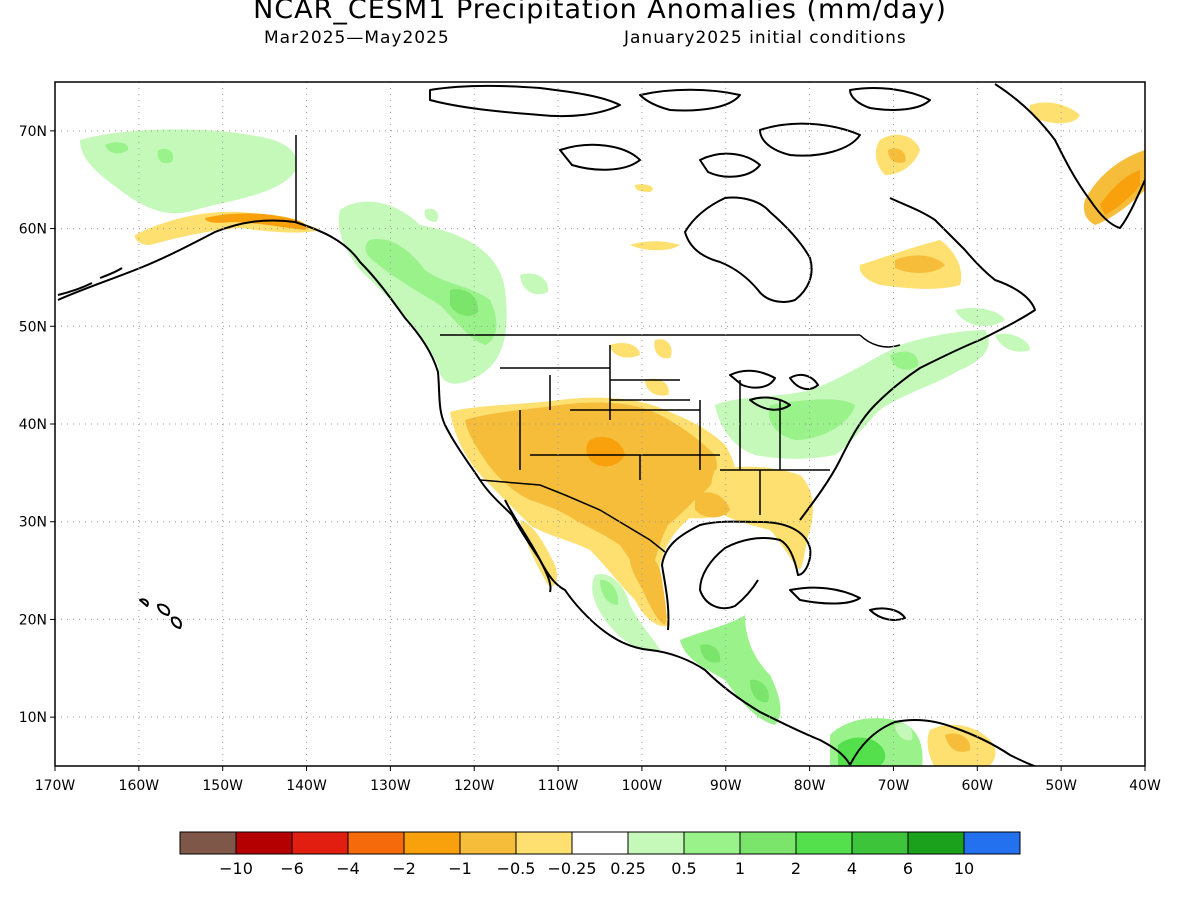  What do you see at coordinates (992, 330) in the screenshot?
I see `wet-anomaly-atlantic-canada` at bounding box center [992, 330].